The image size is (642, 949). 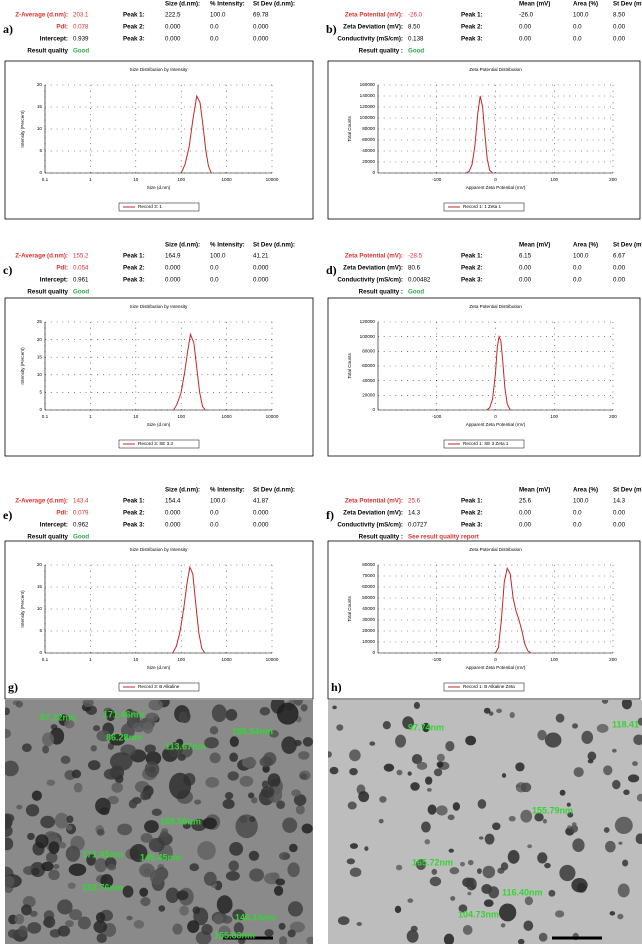 What do you see at coordinates (7, 515) in the screenshot?
I see `panel-label: e)` at bounding box center [7, 515].